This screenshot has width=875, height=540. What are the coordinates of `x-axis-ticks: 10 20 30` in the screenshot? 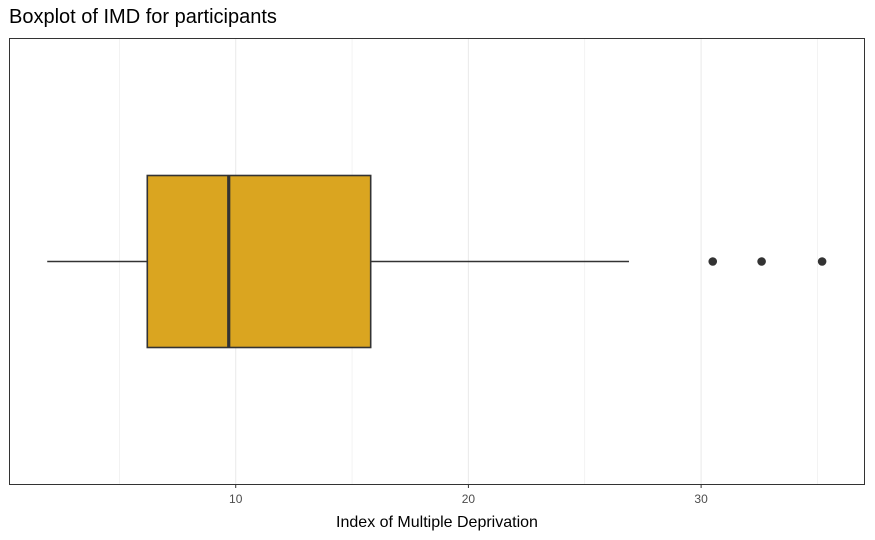 It's located at (468, 495).